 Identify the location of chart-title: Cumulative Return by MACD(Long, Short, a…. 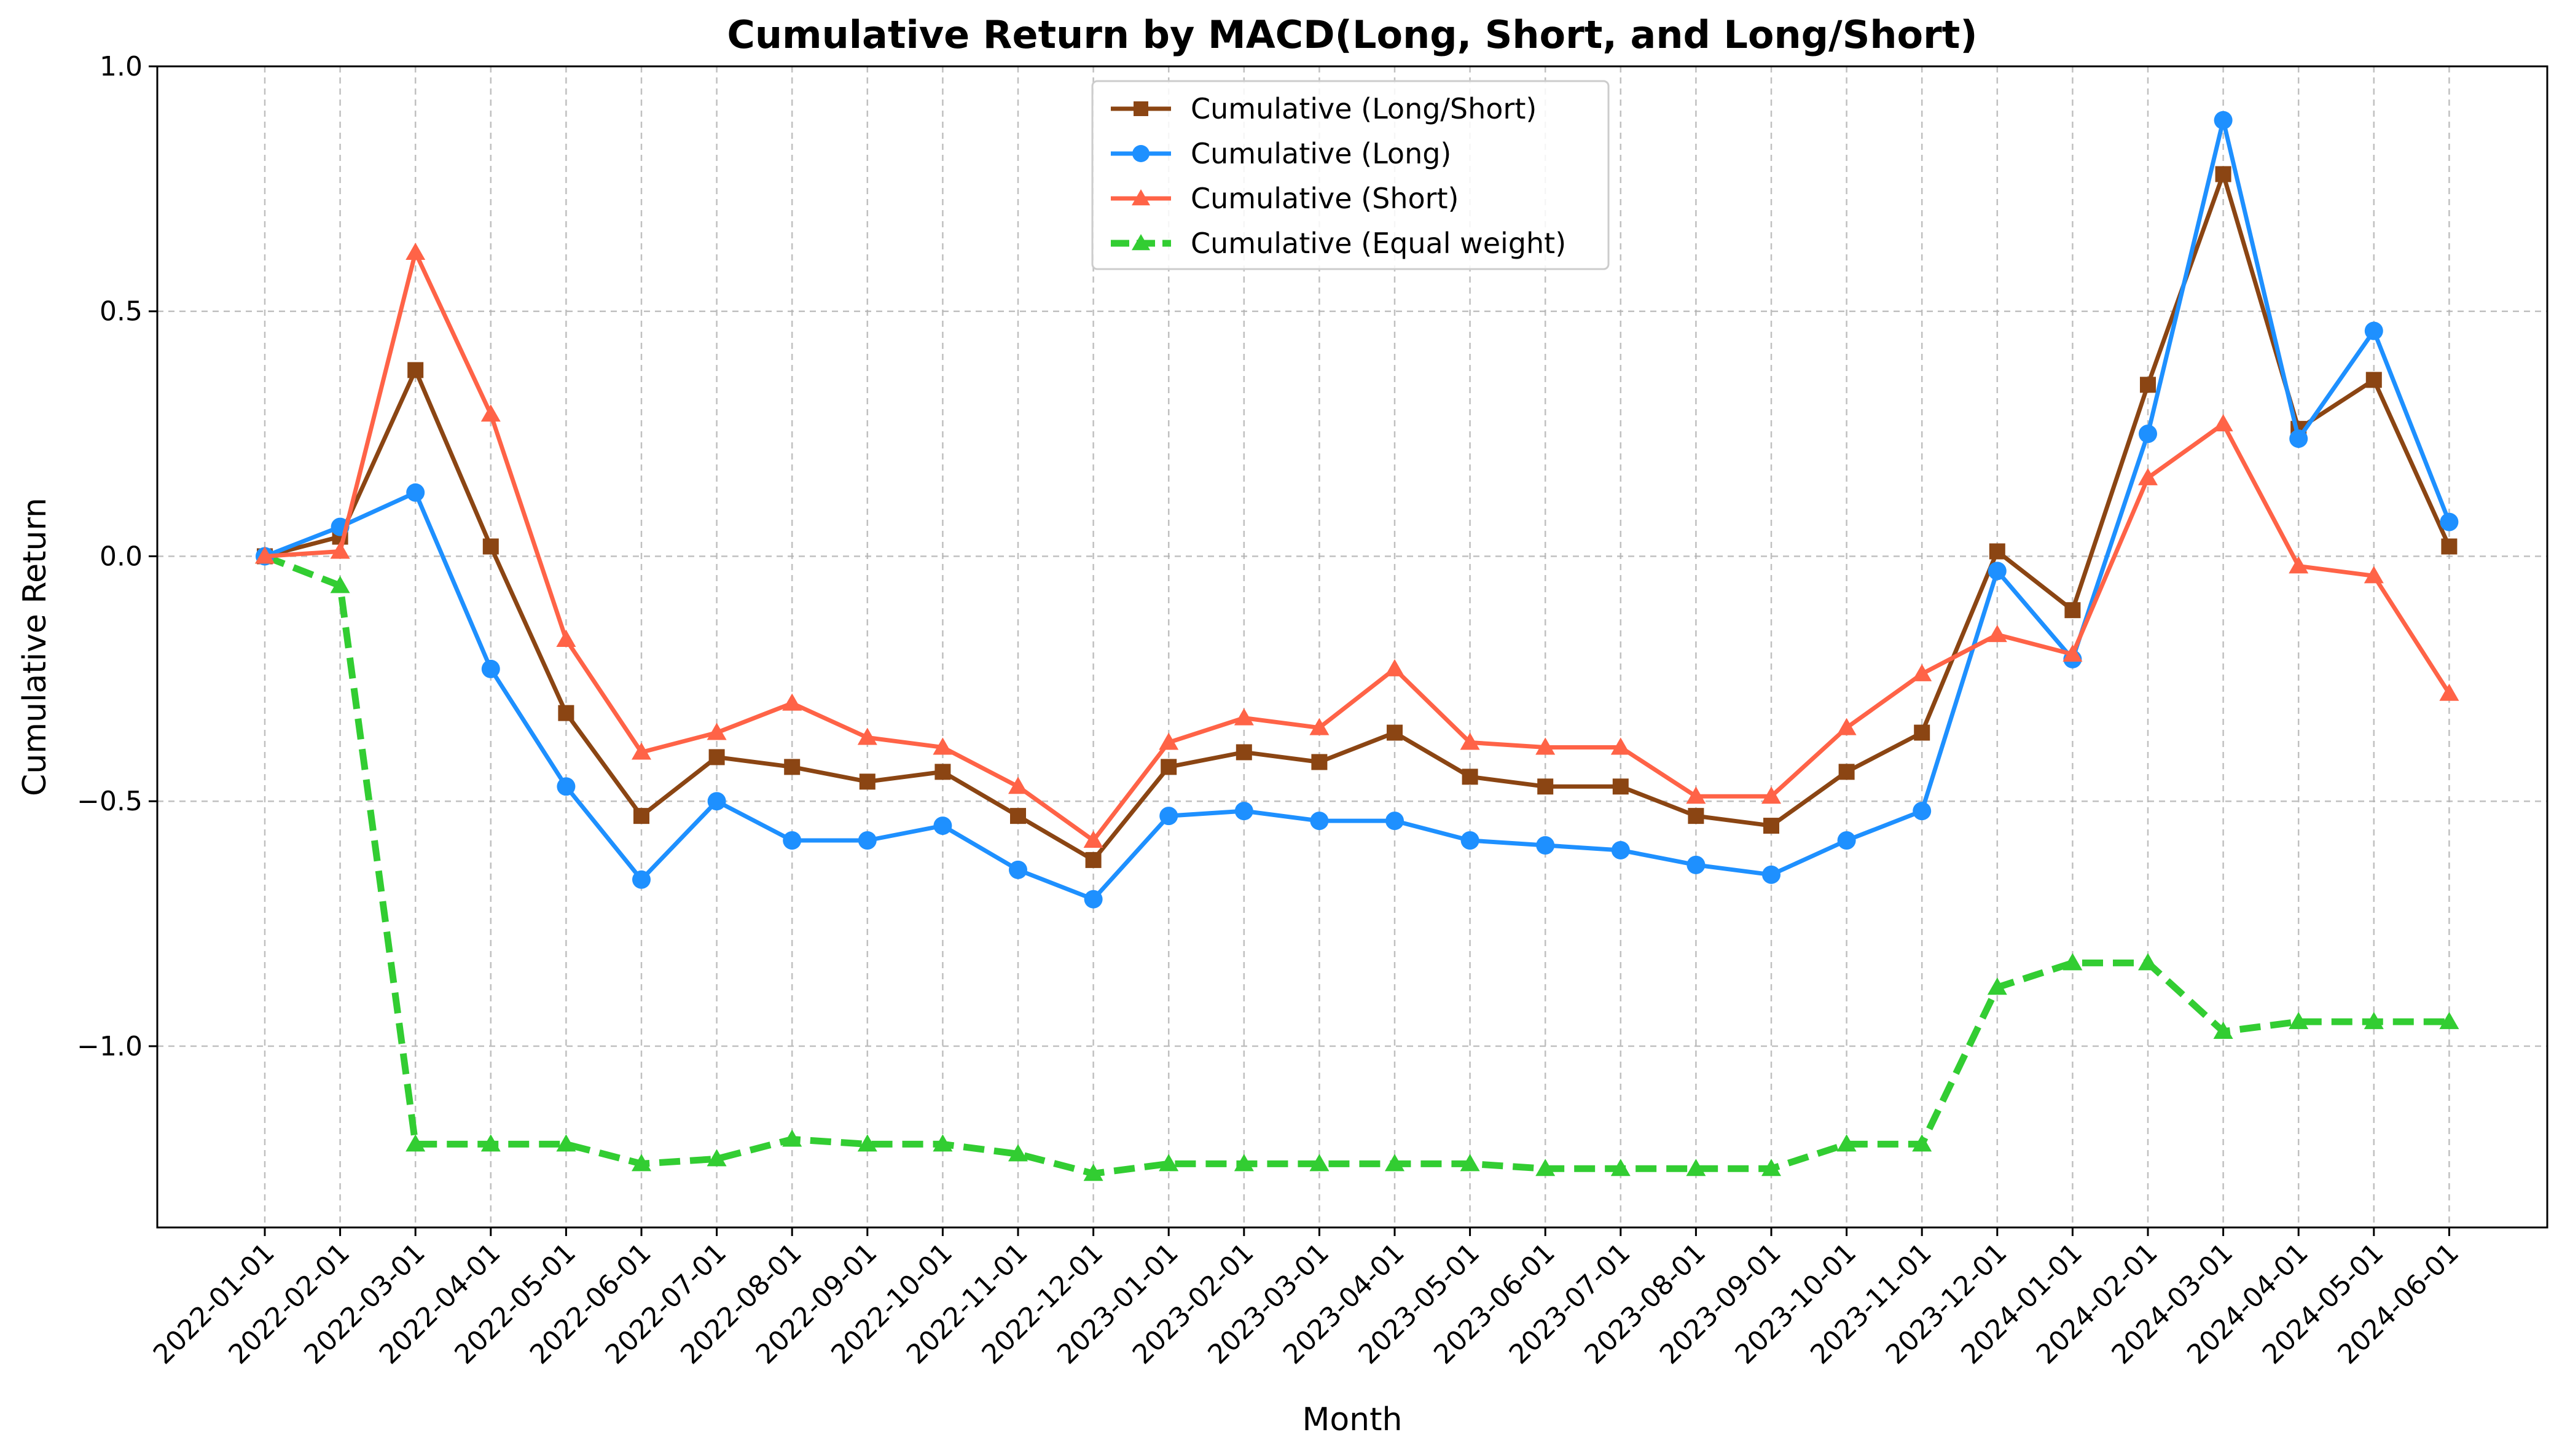
(1352, 34).